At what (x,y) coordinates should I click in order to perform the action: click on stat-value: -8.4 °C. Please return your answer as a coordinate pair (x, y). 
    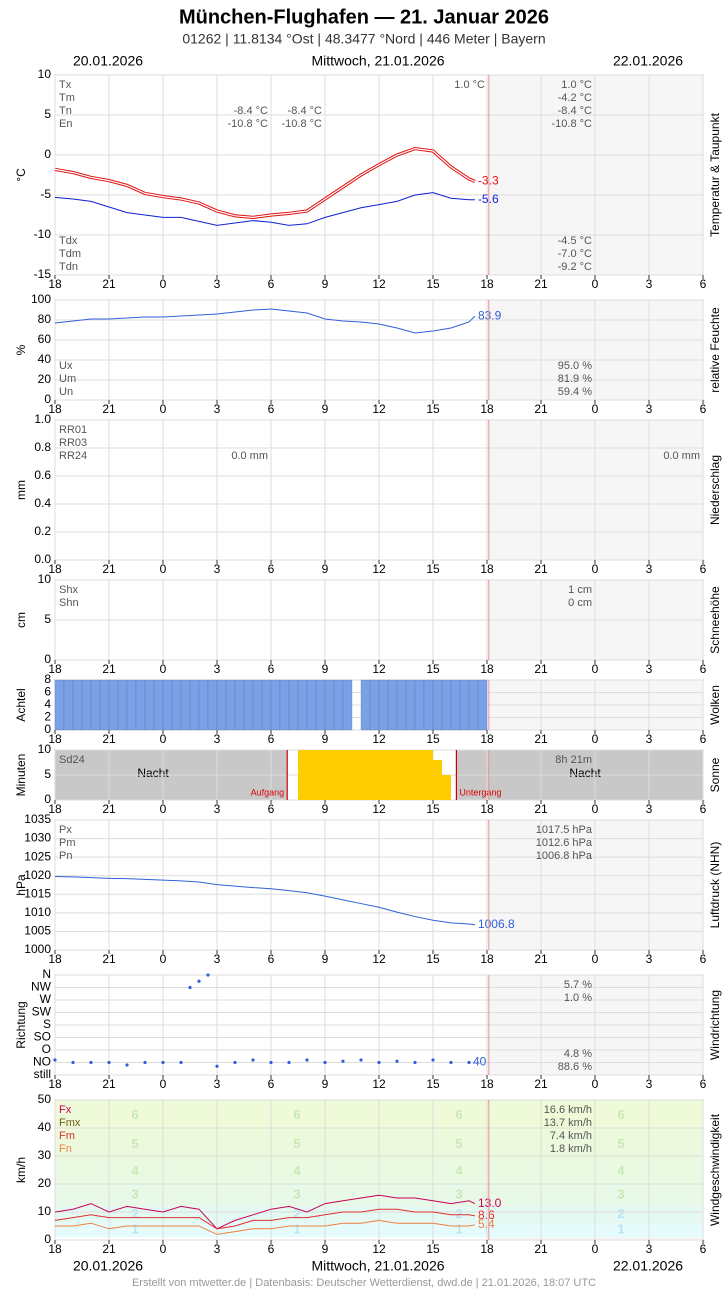
    Looking at the image, I should click on (251, 111).